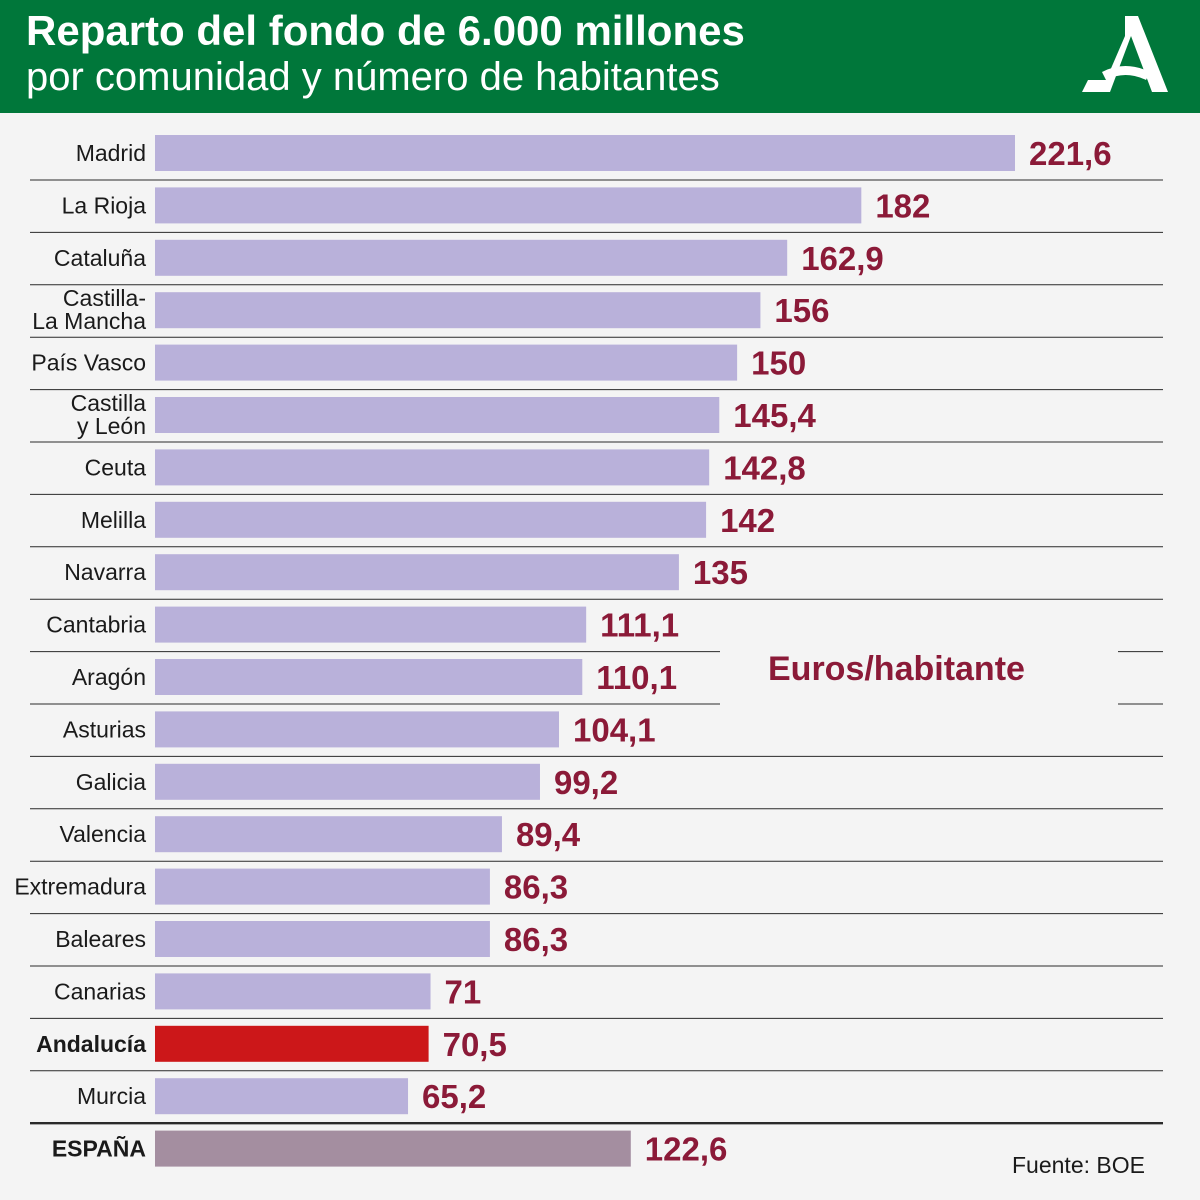 The image size is (1200, 1200). What do you see at coordinates (1070, 153) in the screenshot?
I see `value-label: 221,6` at bounding box center [1070, 153].